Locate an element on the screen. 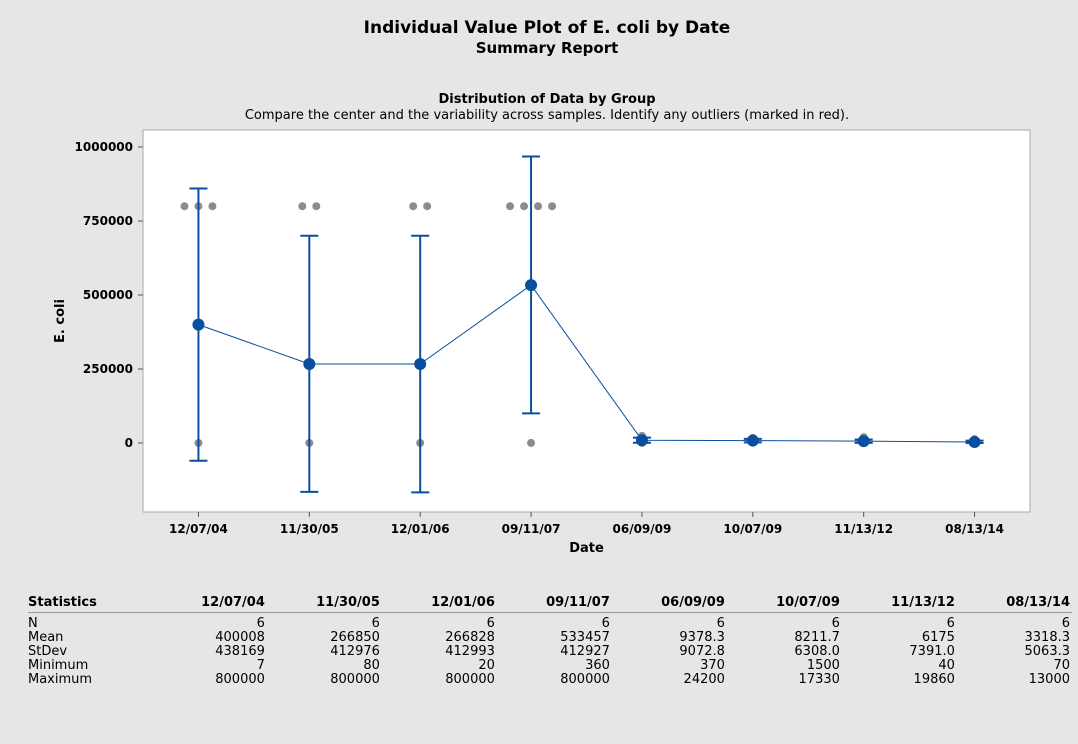 Image resolution: width=1078 pixels, height=744 pixels. statistics-cell: 5063.3 is located at coordinates (1047, 651).